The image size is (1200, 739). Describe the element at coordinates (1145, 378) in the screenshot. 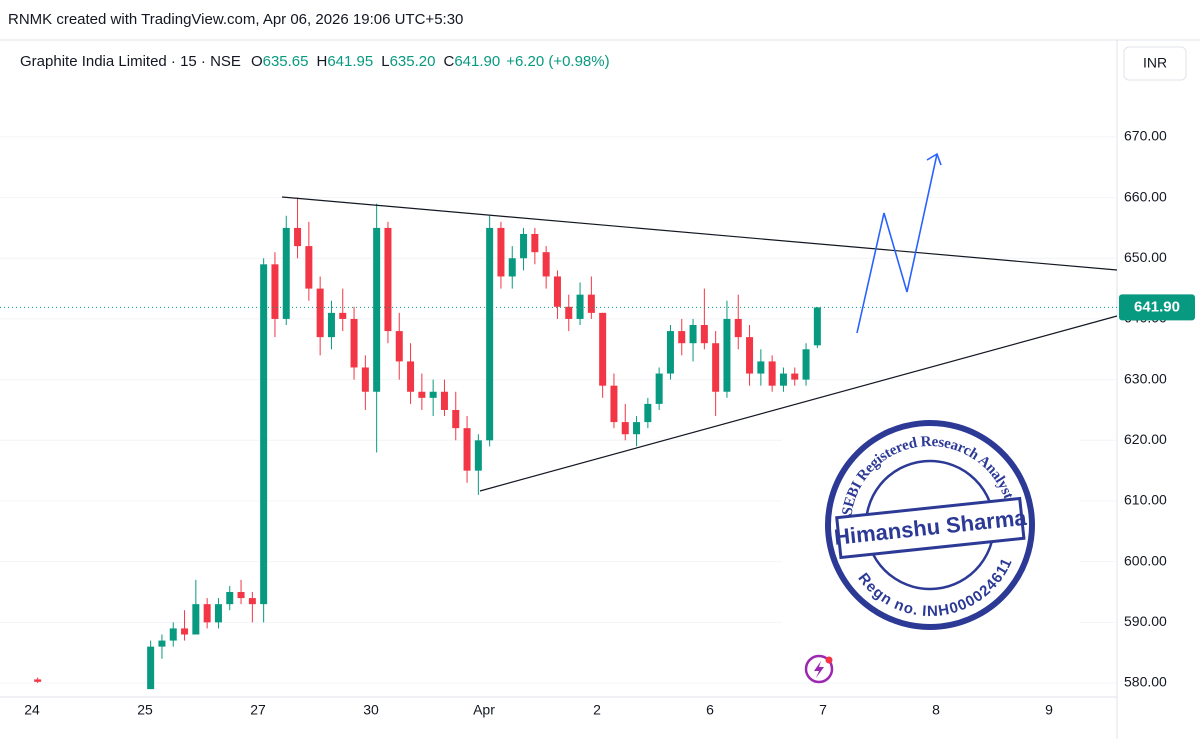

I see `y-tick-label: 630.00` at that location.